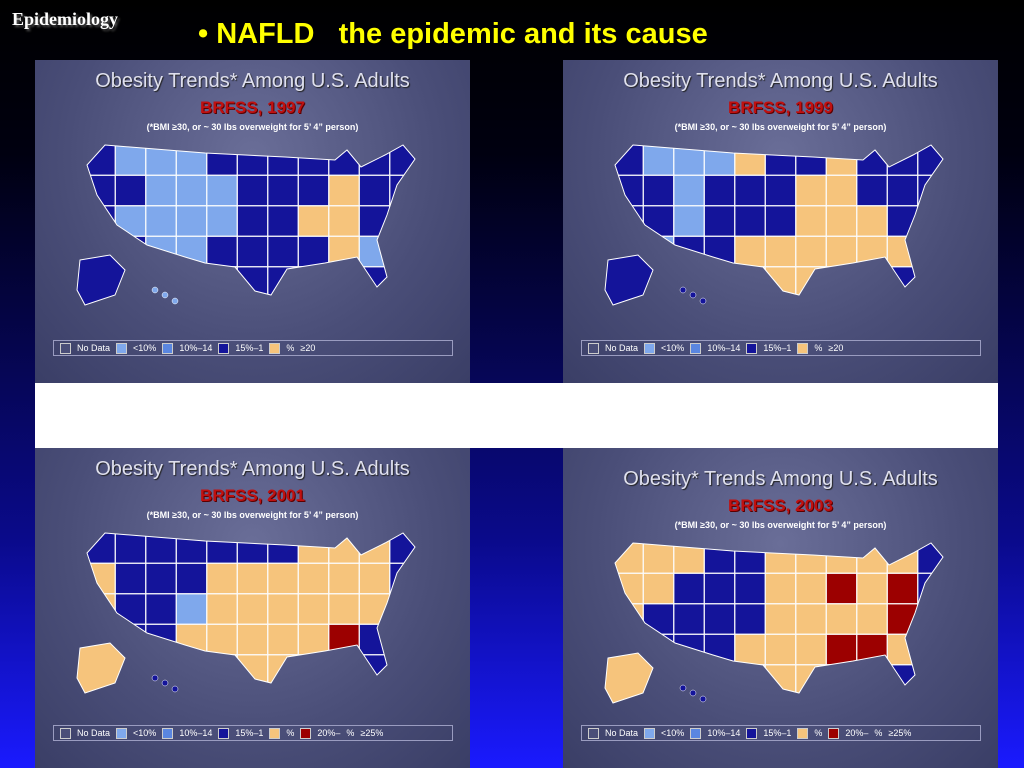 The width and height of the screenshot is (1024, 768). Describe the element at coordinates (372, 733) in the screenshot. I see `legend-label: ≥25%` at that location.